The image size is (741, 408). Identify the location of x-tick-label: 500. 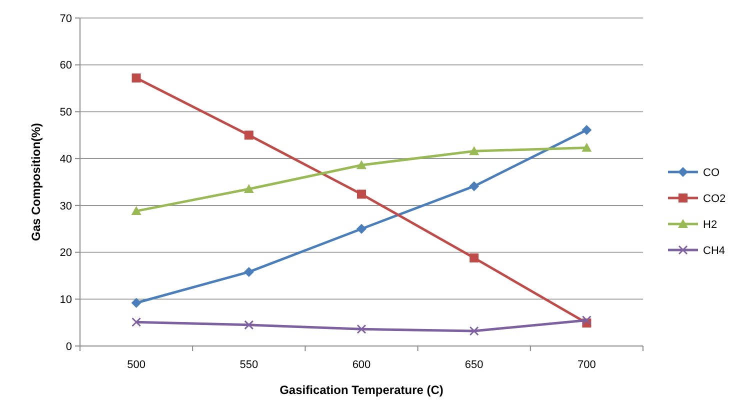
(136, 365).